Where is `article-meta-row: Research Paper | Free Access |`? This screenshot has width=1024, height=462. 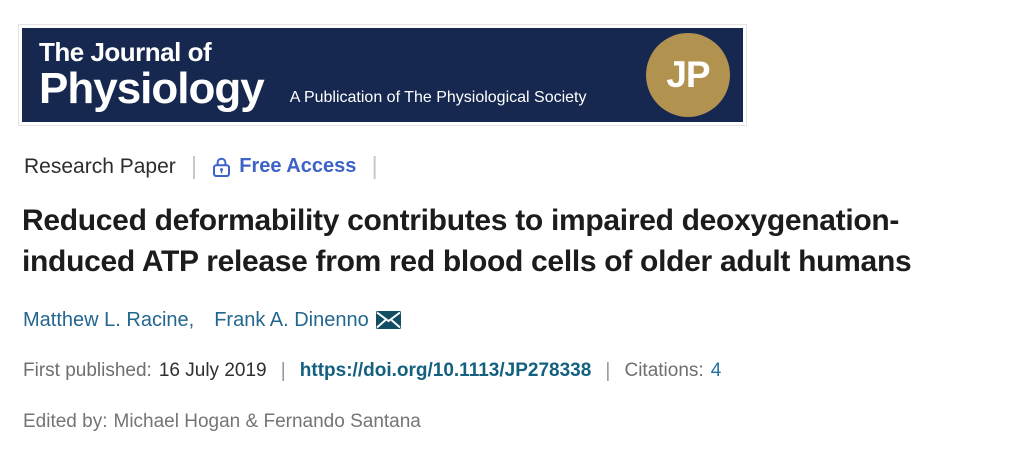 article-meta-row: Research Paper | Free Access | is located at coordinates (524, 166).